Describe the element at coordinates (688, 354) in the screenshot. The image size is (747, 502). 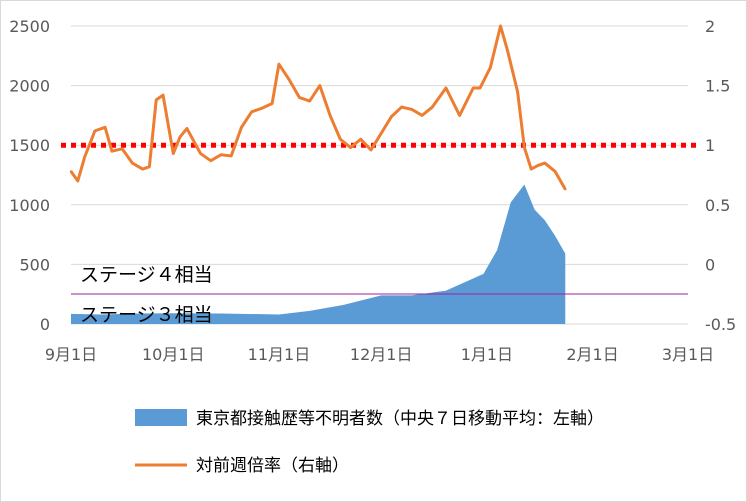
I see `x-tick-label-6: 3月1日` at that location.